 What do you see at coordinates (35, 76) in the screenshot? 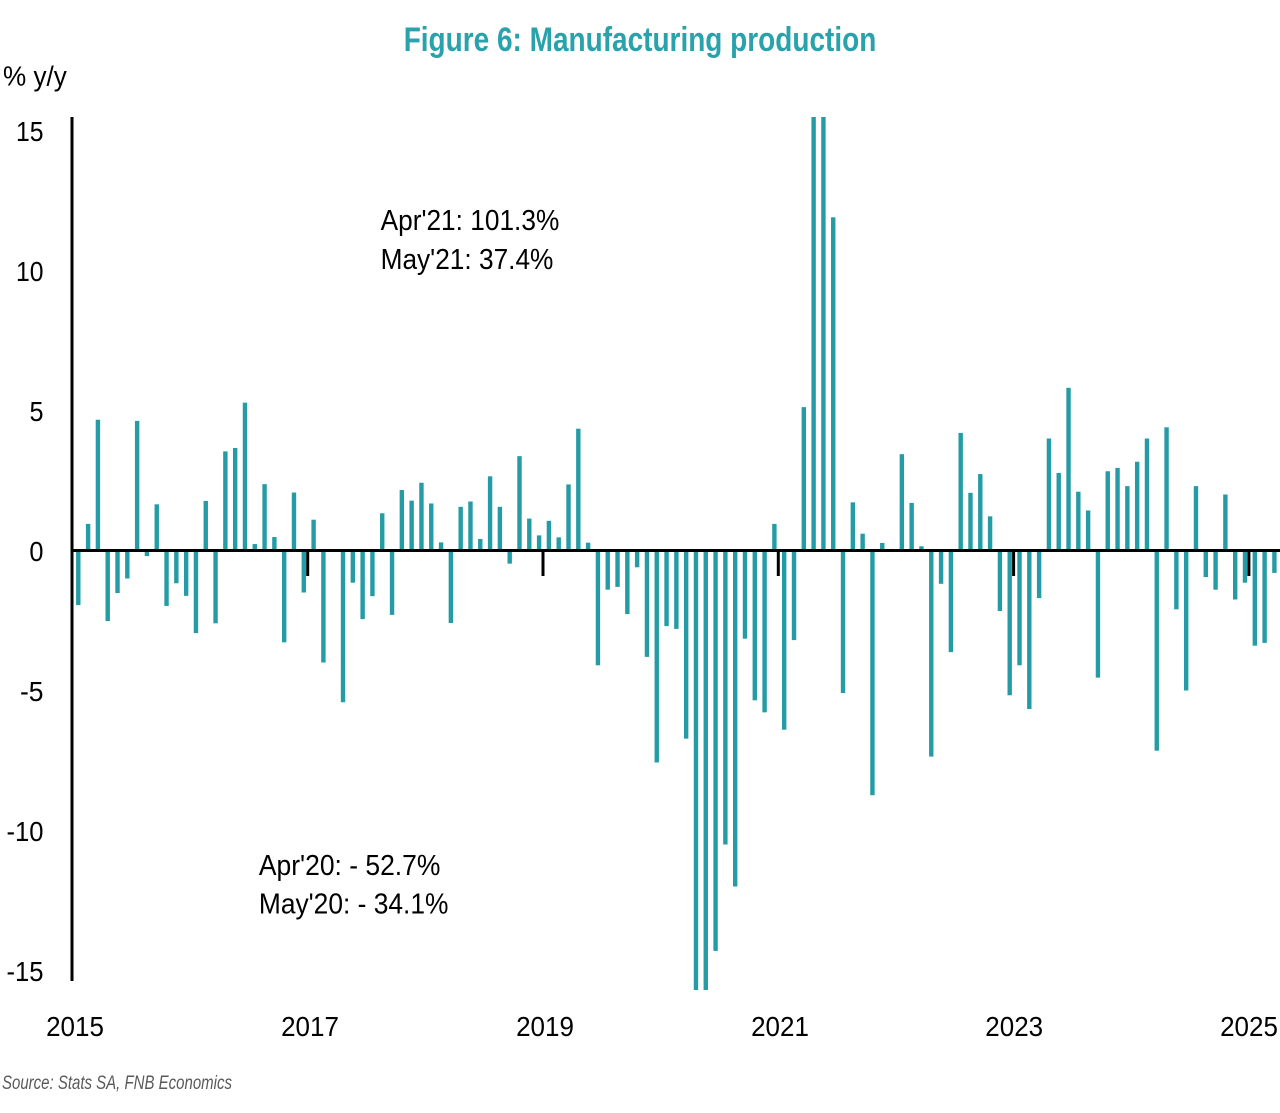
I see `svg-text: % y/y` at bounding box center [35, 76].